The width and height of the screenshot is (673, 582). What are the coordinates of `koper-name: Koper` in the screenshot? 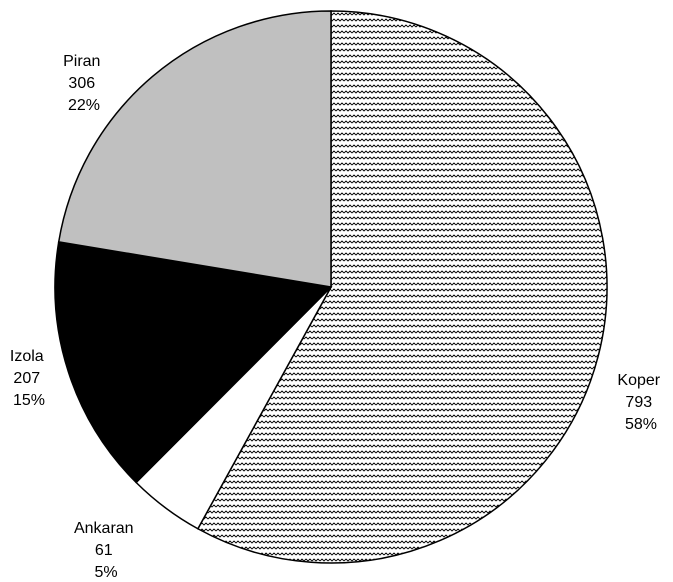 It's located at (638, 380).